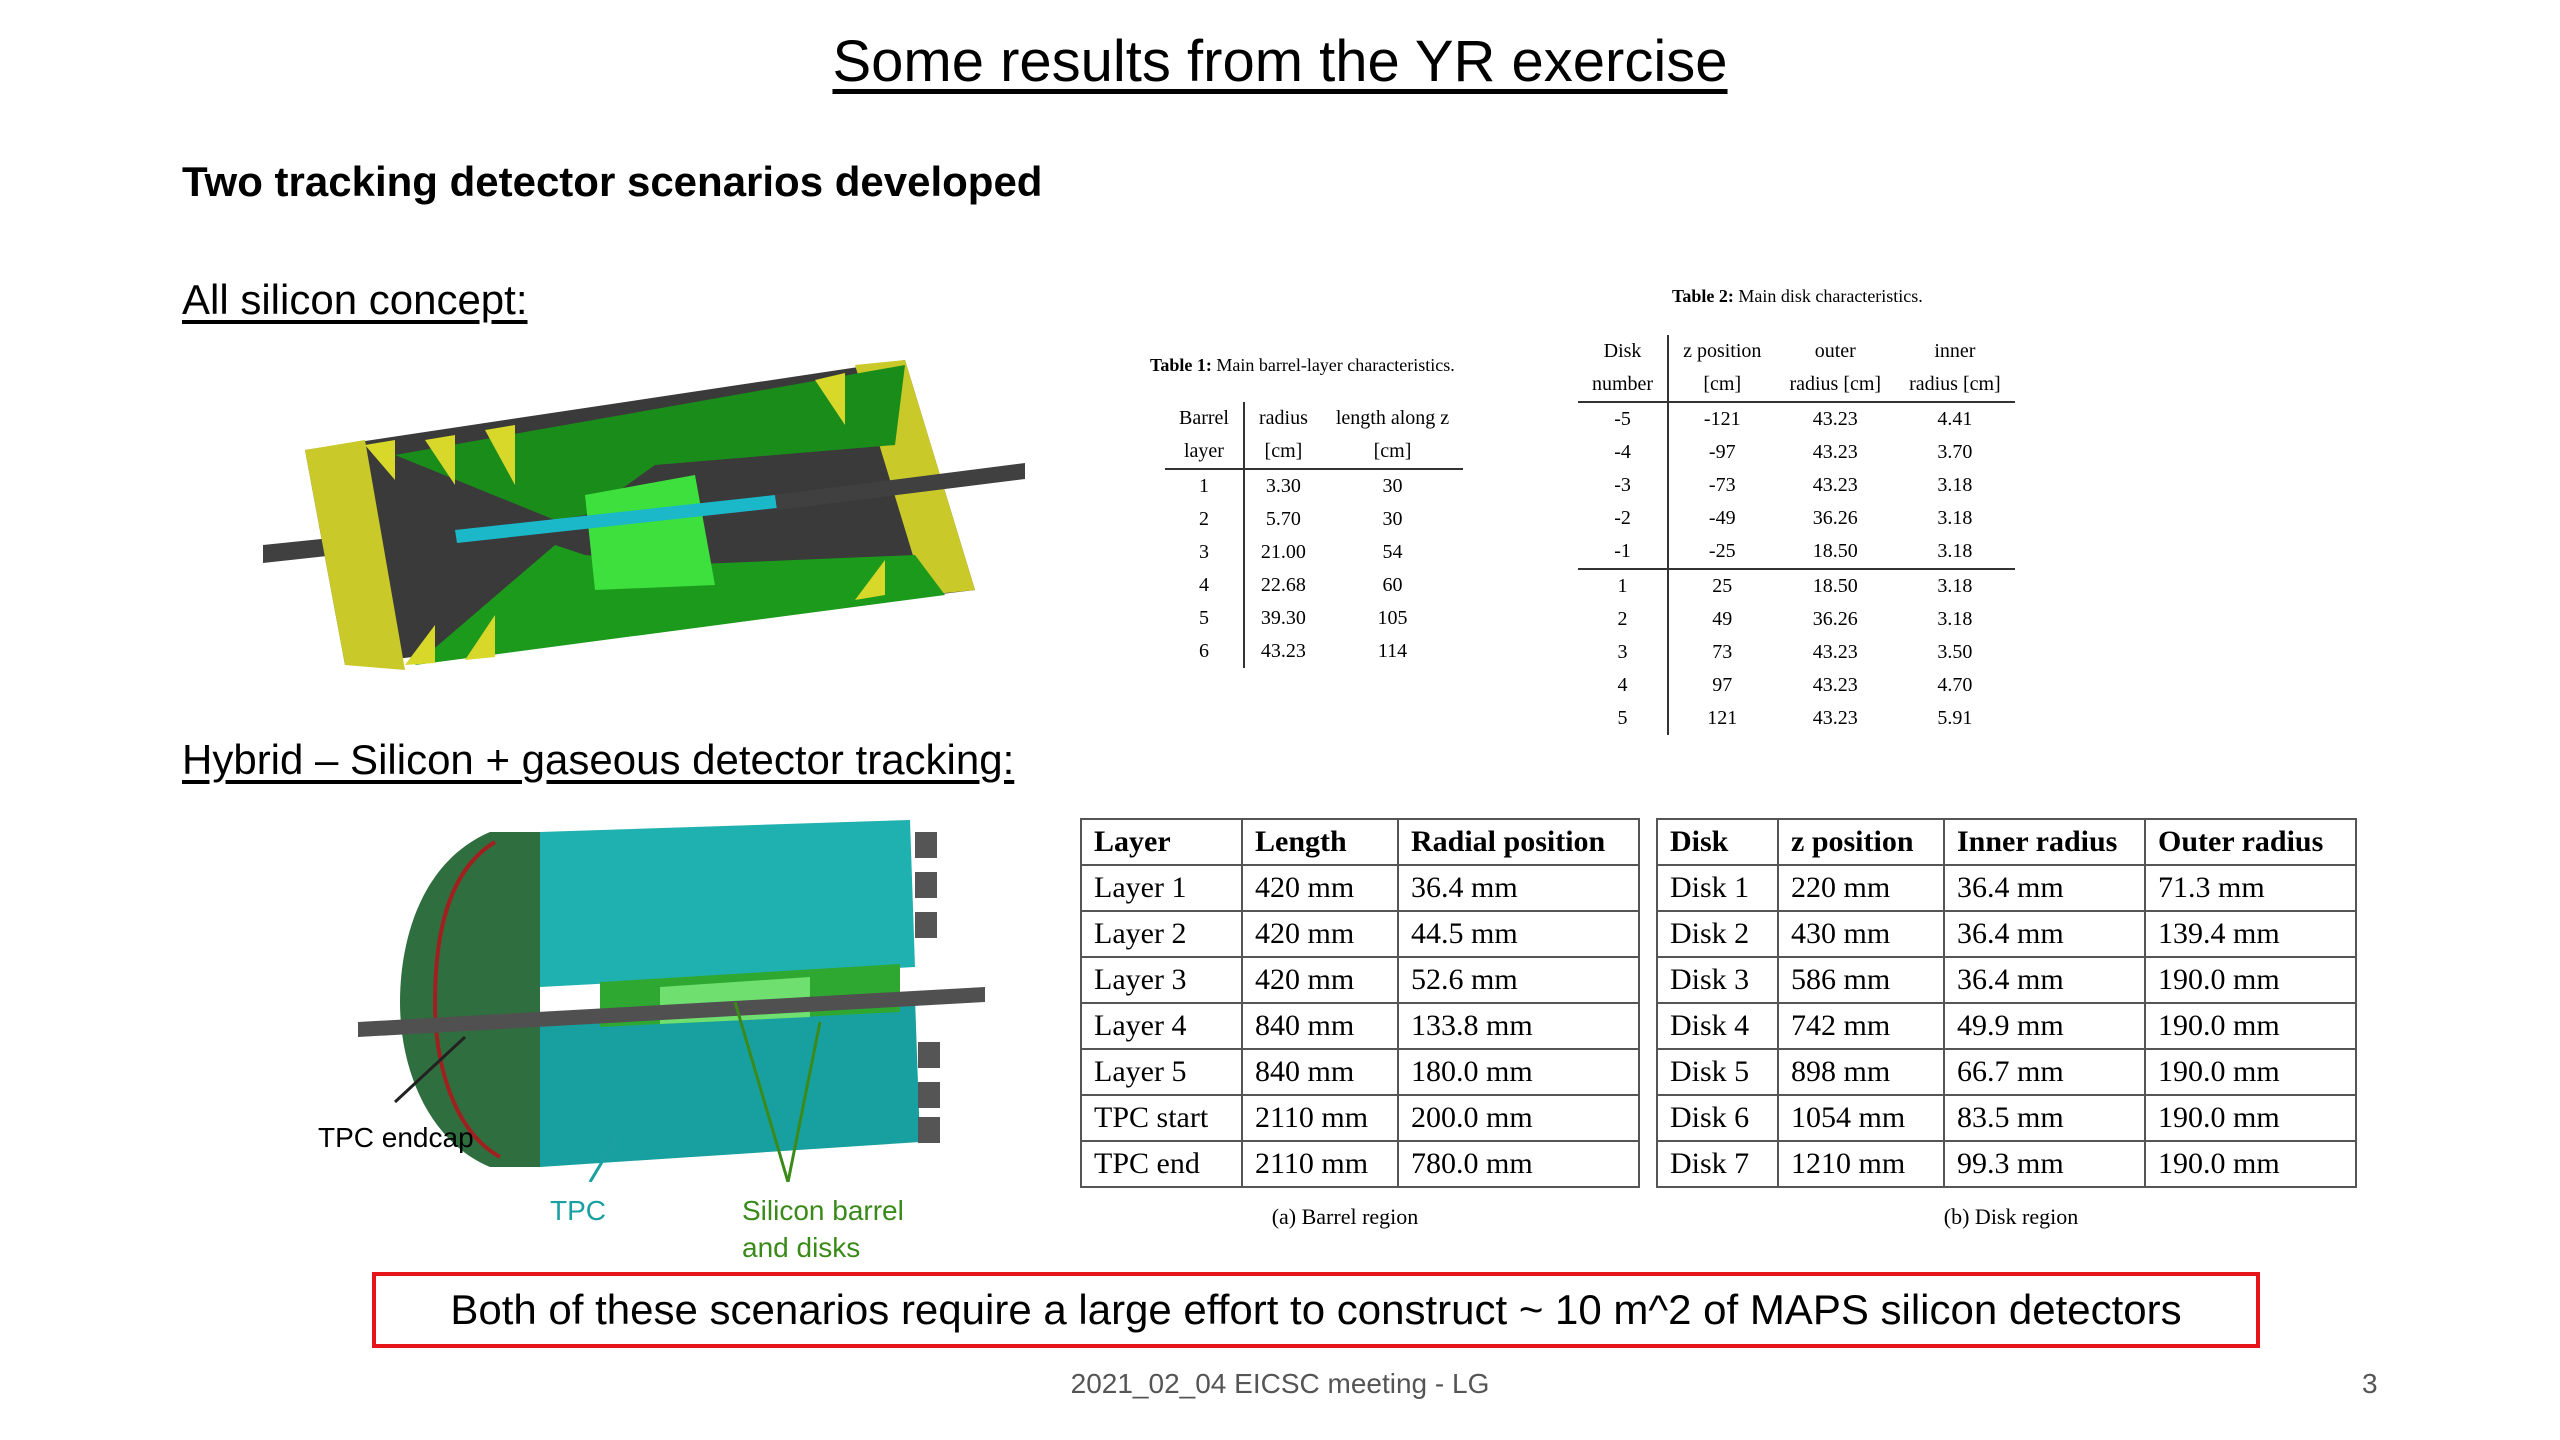 The width and height of the screenshot is (2560, 1440). Describe the element at coordinates (1861, 1164) in the screenshot. I see `cell: 1210 mm` at that location.